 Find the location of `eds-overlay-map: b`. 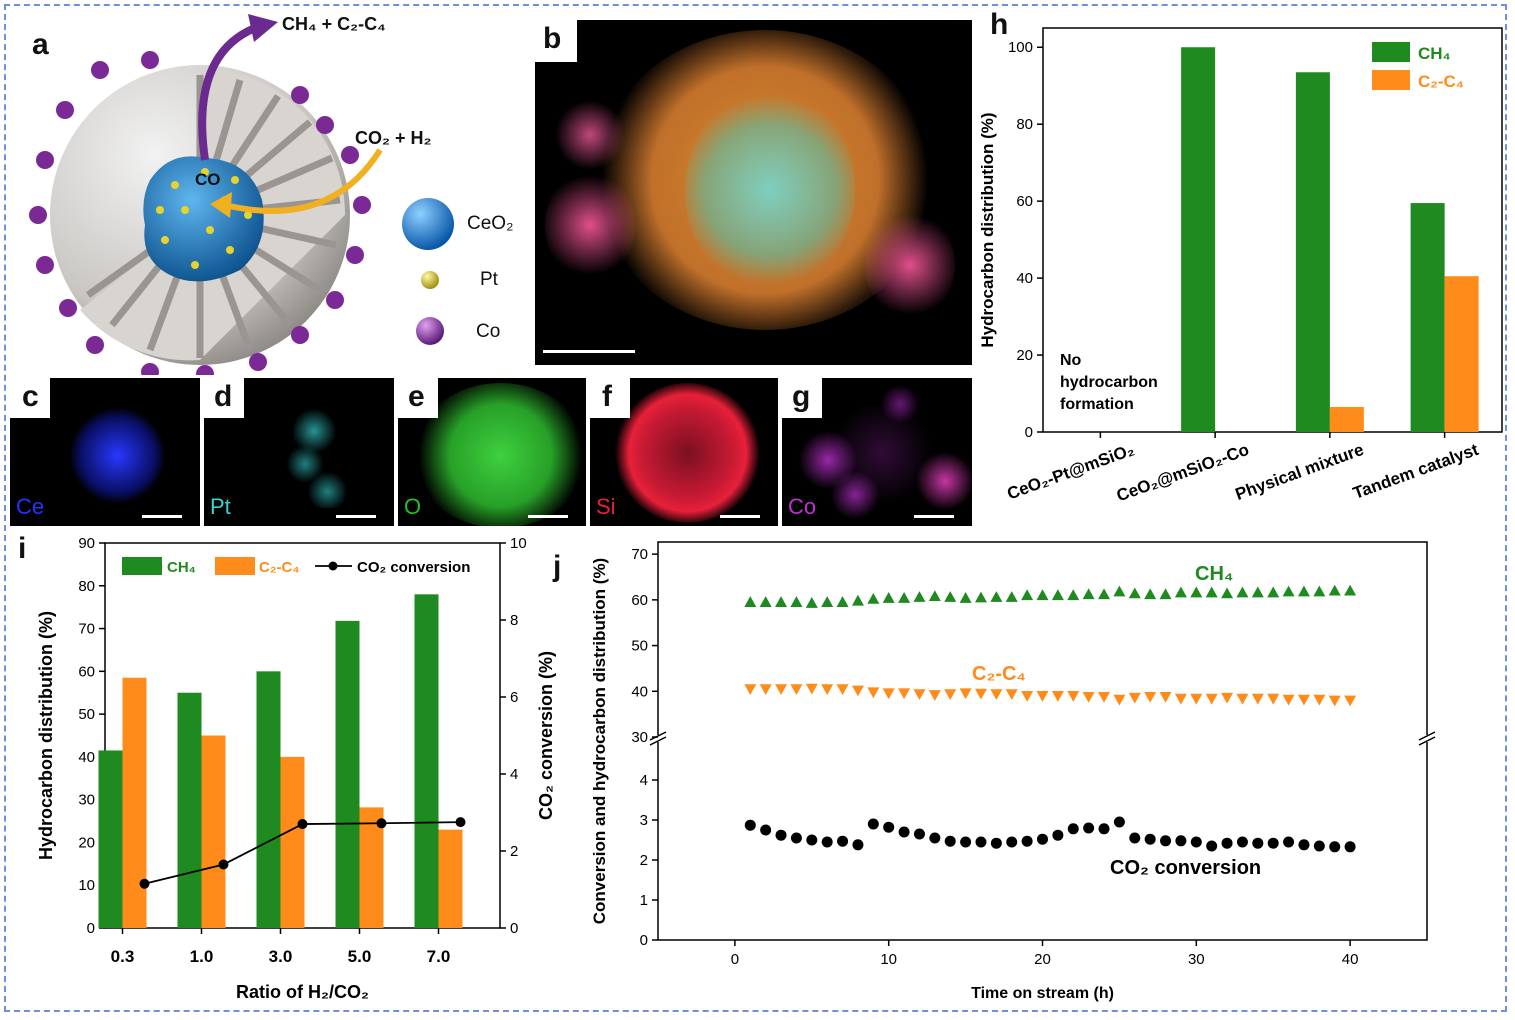

eds-overlay-map: b is located at coordinates (753, 192).